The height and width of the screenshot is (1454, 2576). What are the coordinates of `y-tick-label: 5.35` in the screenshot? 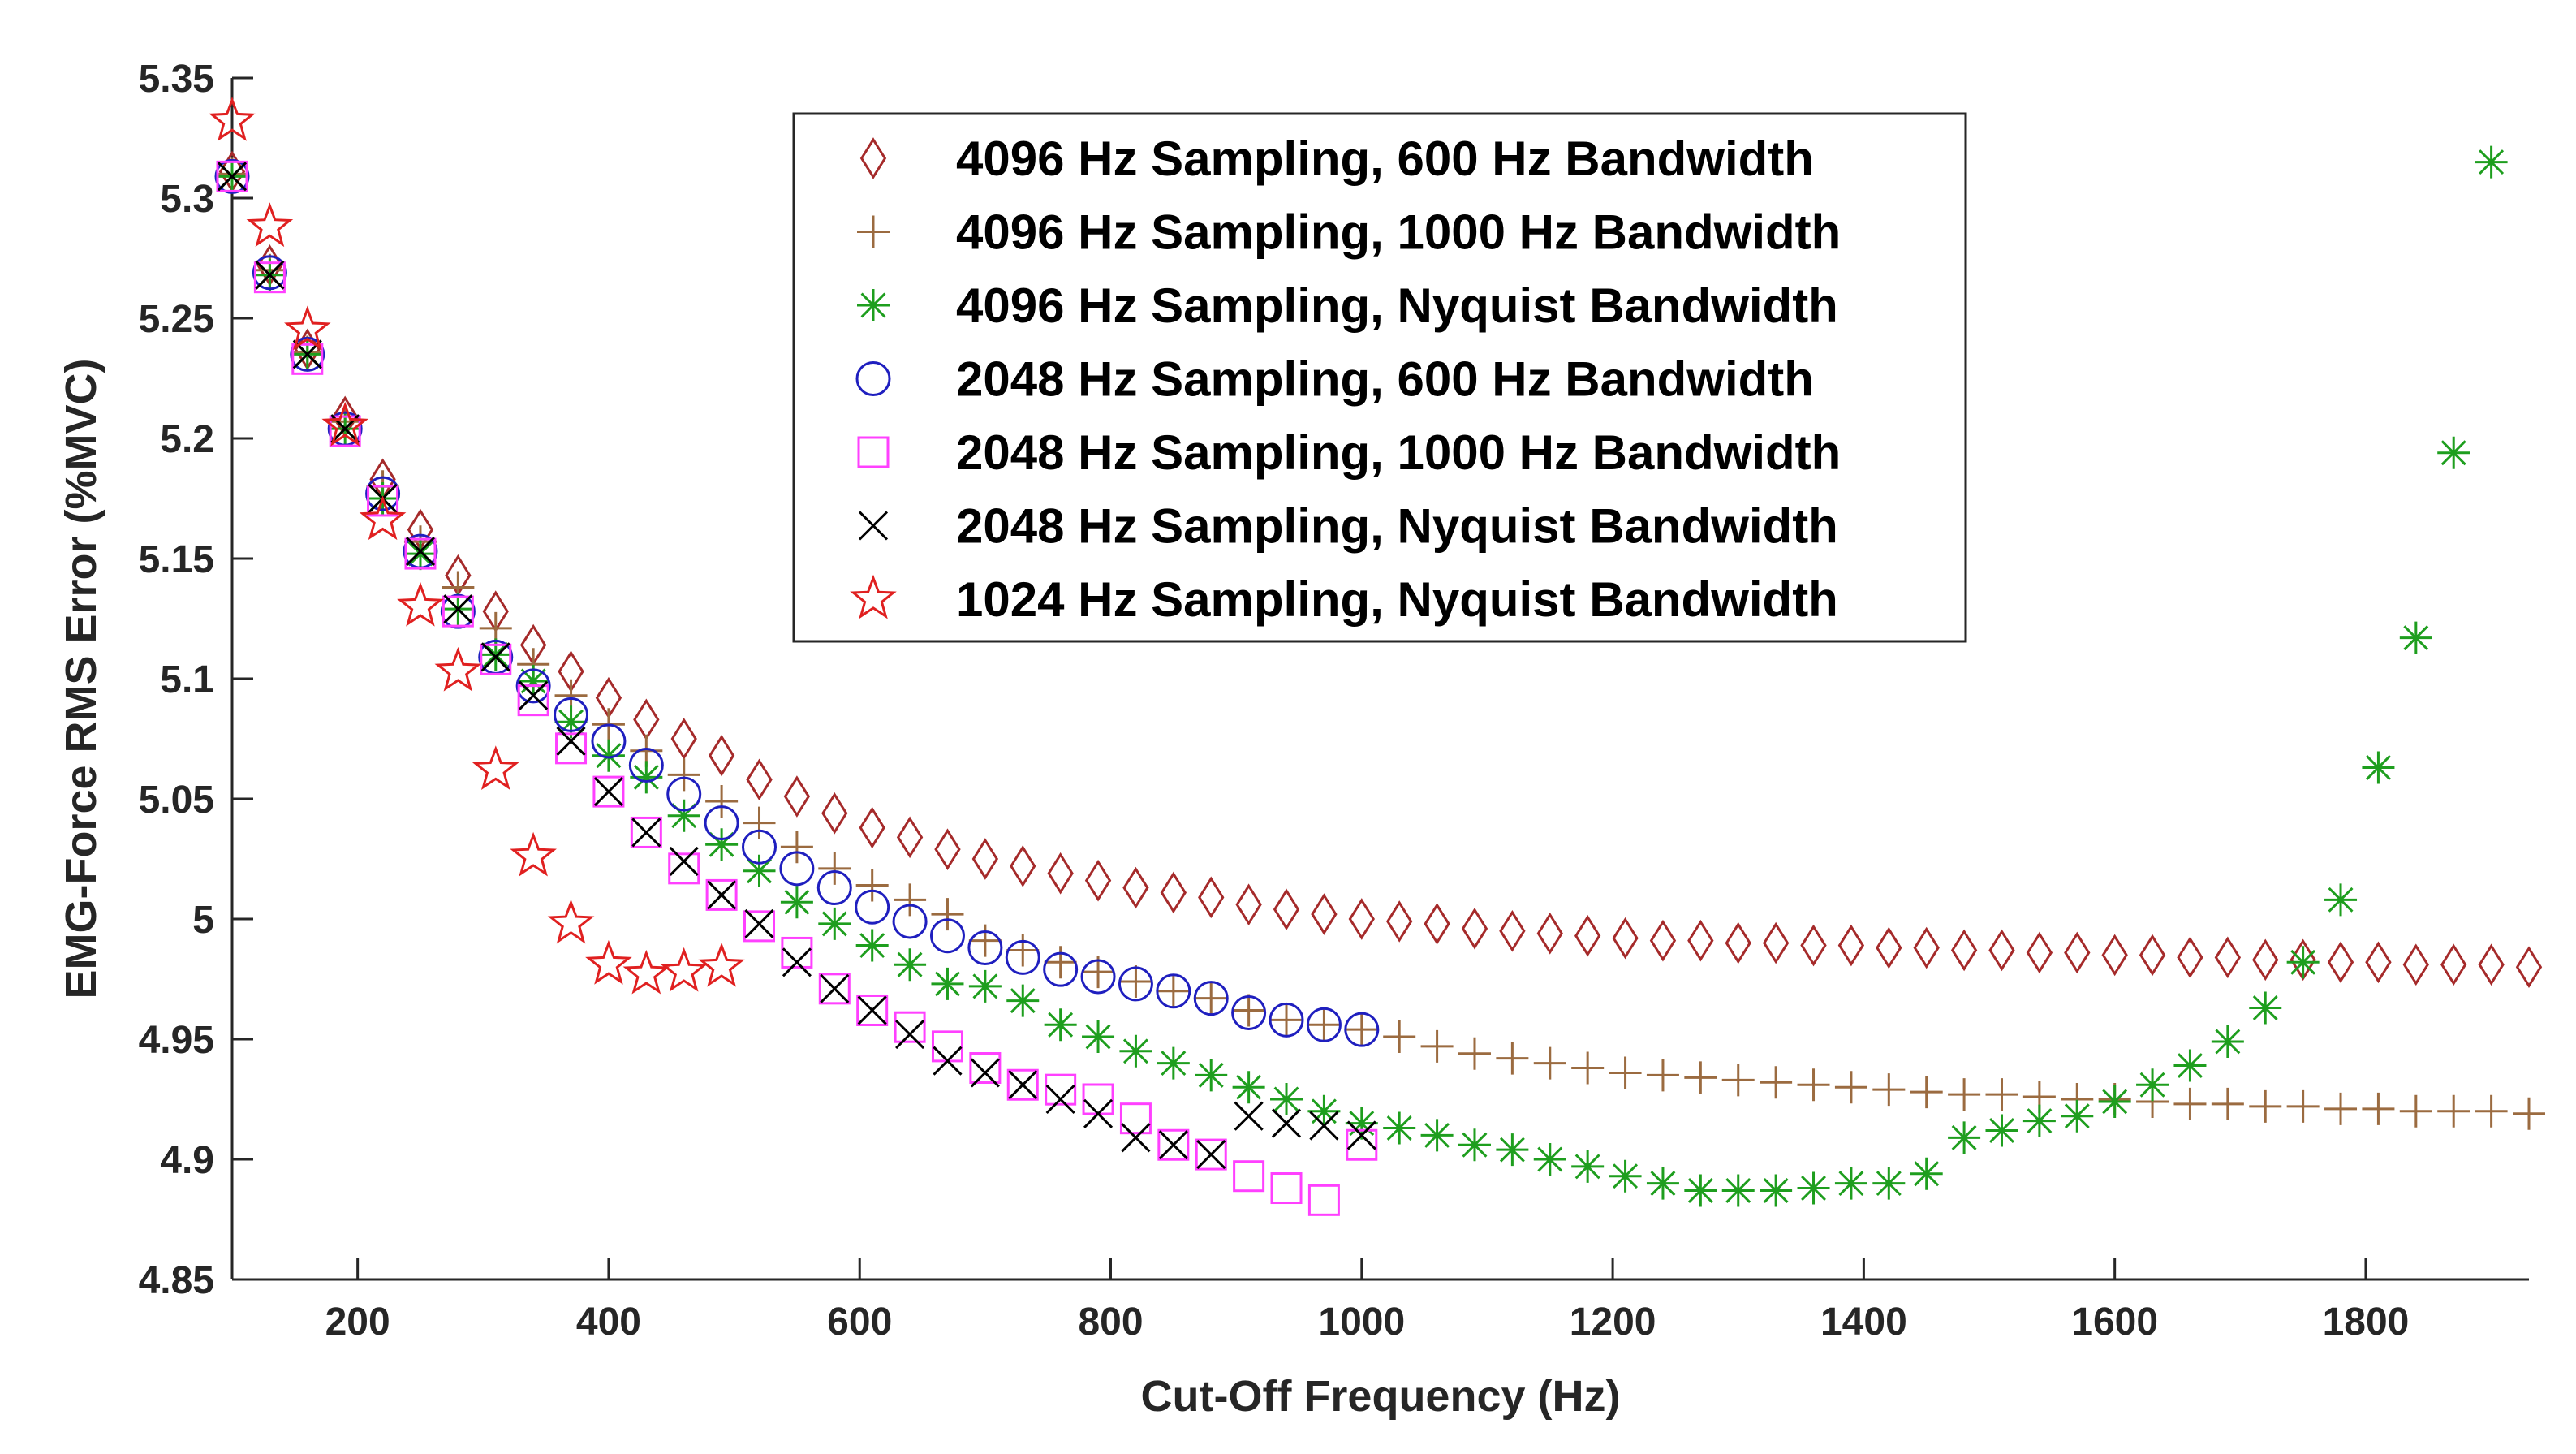 It's located at (177, 80).